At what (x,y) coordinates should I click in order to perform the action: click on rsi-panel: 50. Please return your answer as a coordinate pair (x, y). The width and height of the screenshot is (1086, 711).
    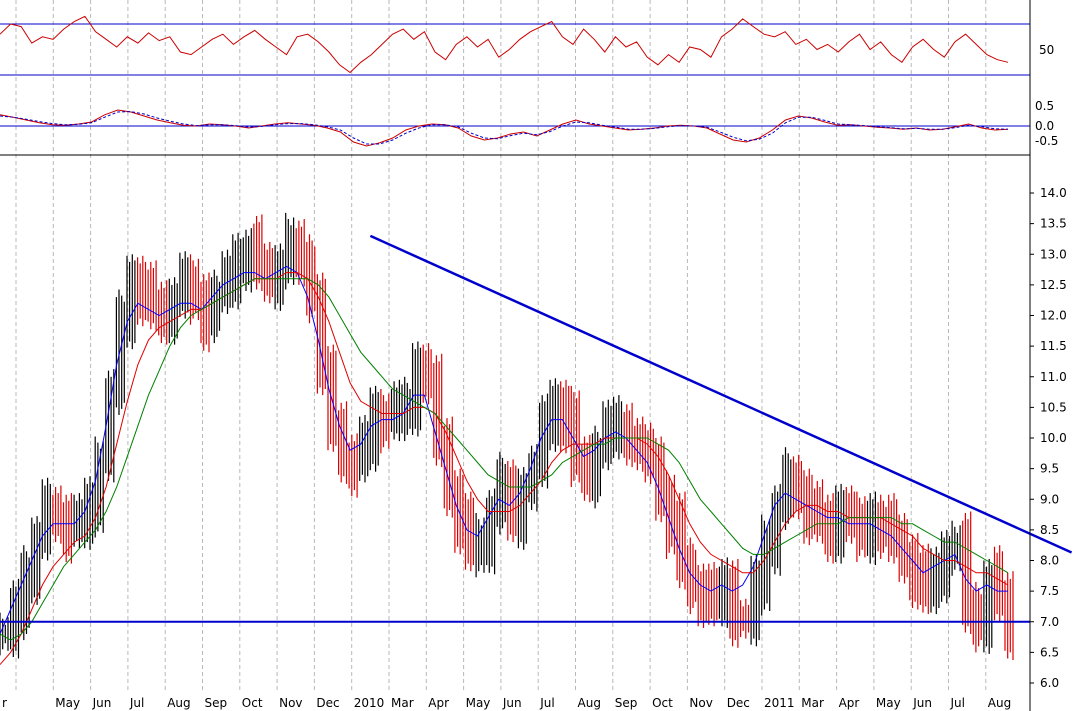
    Looking at the image, I should click on (527, 45).